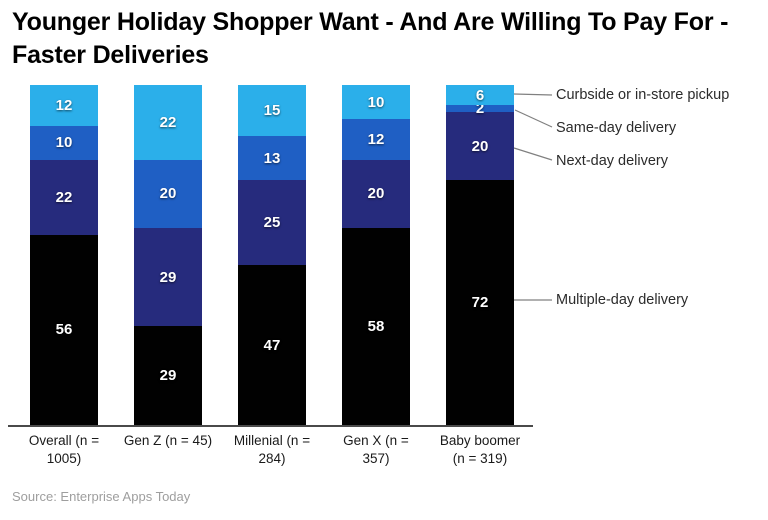 Image resolution: width=768 pixels, height=520 pixels. I want to click on bar-segment: 15, so click(272, 110).